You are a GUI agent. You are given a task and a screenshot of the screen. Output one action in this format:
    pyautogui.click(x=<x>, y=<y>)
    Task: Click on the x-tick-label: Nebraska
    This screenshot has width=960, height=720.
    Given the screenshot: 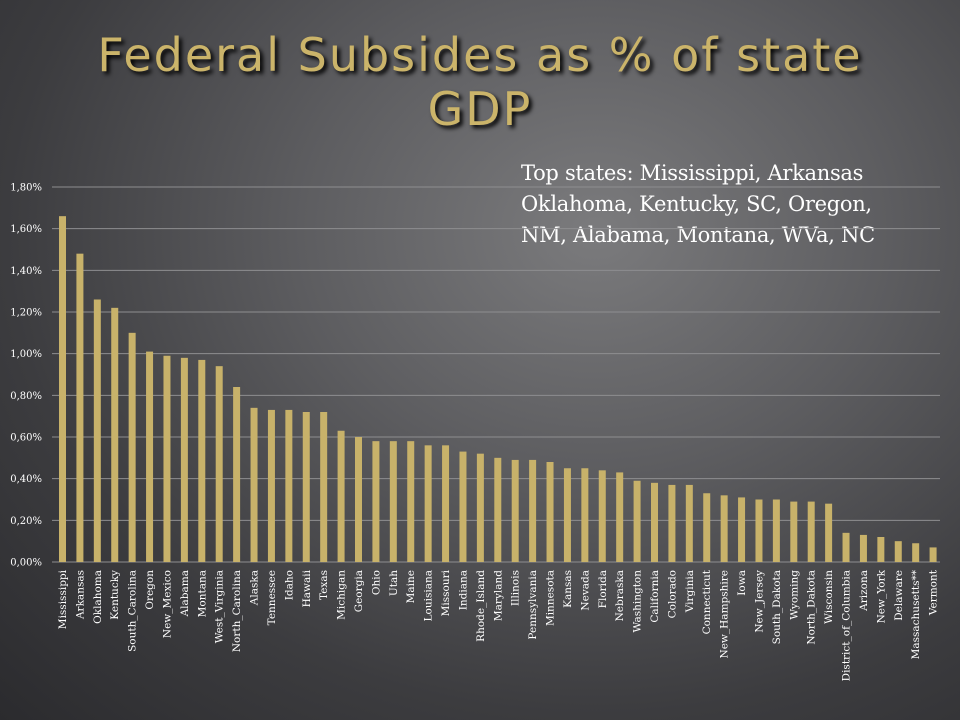 What is the action you would take?
    pyautogui.click(x=620, y=595)
    